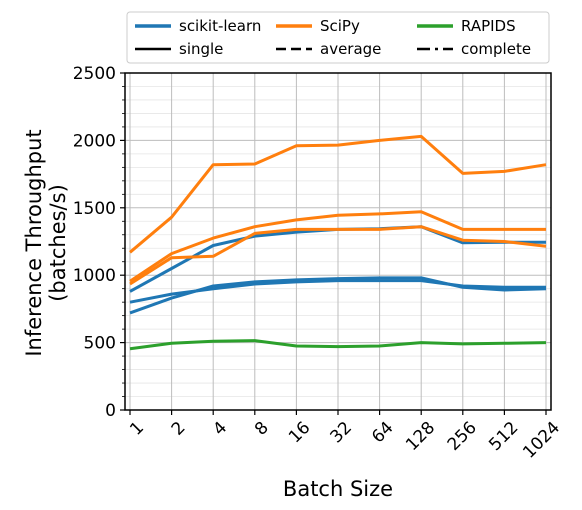 This screenshot has height=510, width=582. What do you see at coordinates (541, 440) in the screenshot?
I see `x-tick-label: 1024` at bounding box center [541, 440].